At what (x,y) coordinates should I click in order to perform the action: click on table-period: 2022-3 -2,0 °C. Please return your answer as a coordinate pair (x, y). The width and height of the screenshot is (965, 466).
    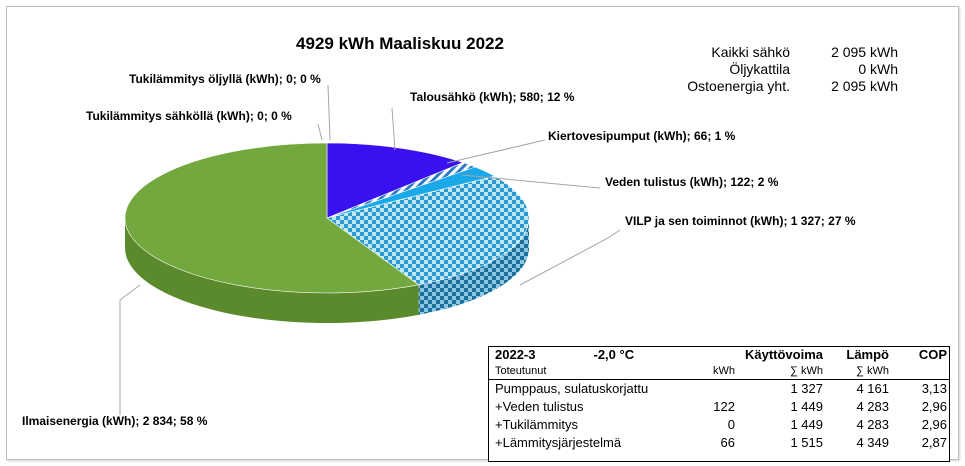
    Looking at the image, I should click on (594, 355).